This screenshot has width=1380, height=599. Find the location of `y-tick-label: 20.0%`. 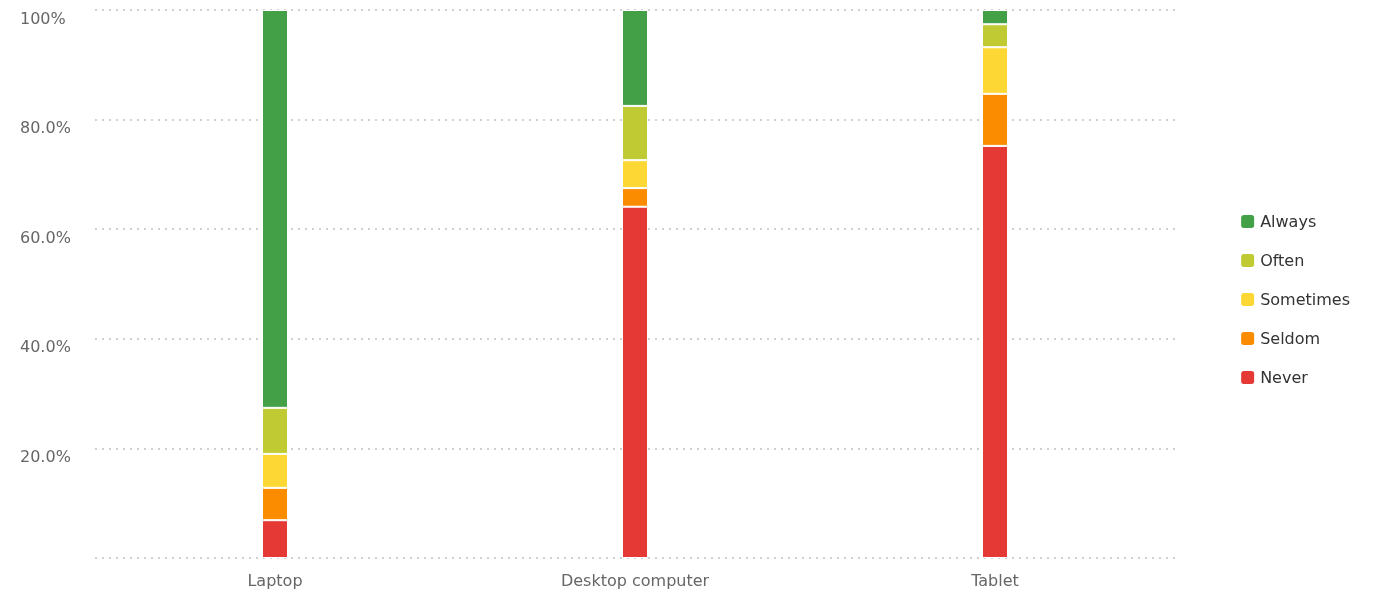

y-tick-label: 20.0% is located at coordinates (45, 456).